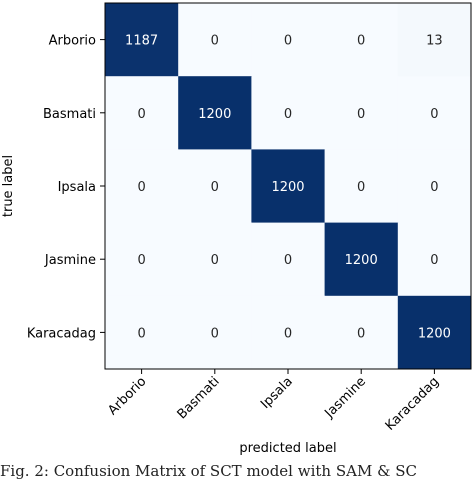  I want to click on x-axis-label: predicted label, so click(287, 448).